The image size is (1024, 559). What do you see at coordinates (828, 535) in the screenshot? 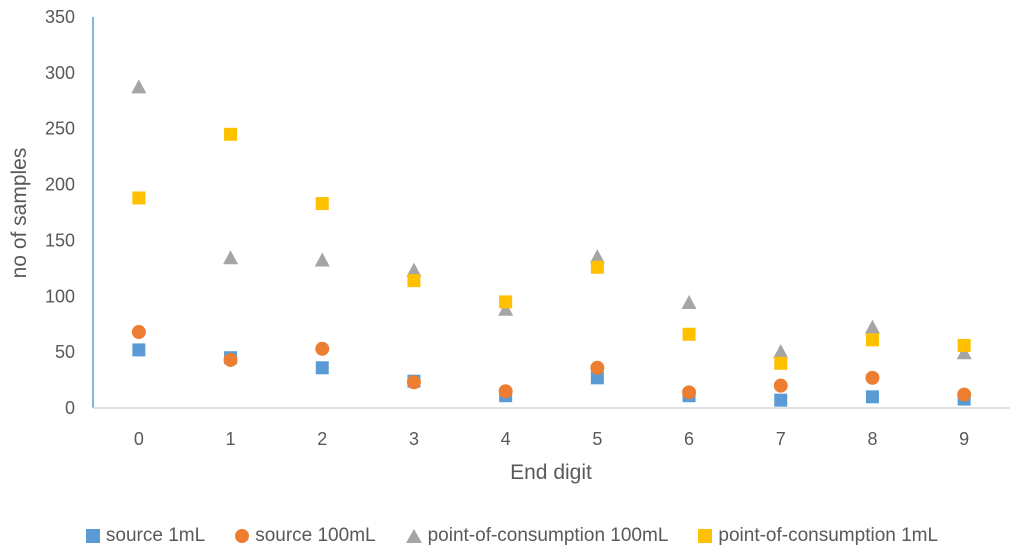
I see `legend-label: point-of-consumption 1mL` at bounding box center [828, 535].